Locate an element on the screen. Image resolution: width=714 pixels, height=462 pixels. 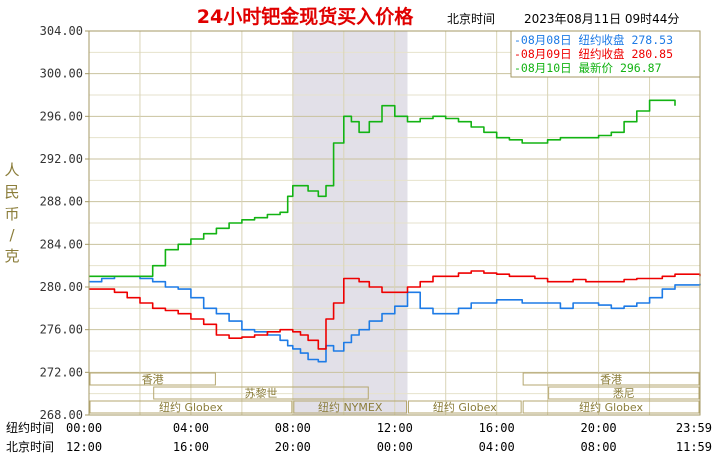
session-label: 苏黎世 is located at coordinates (260, 393).